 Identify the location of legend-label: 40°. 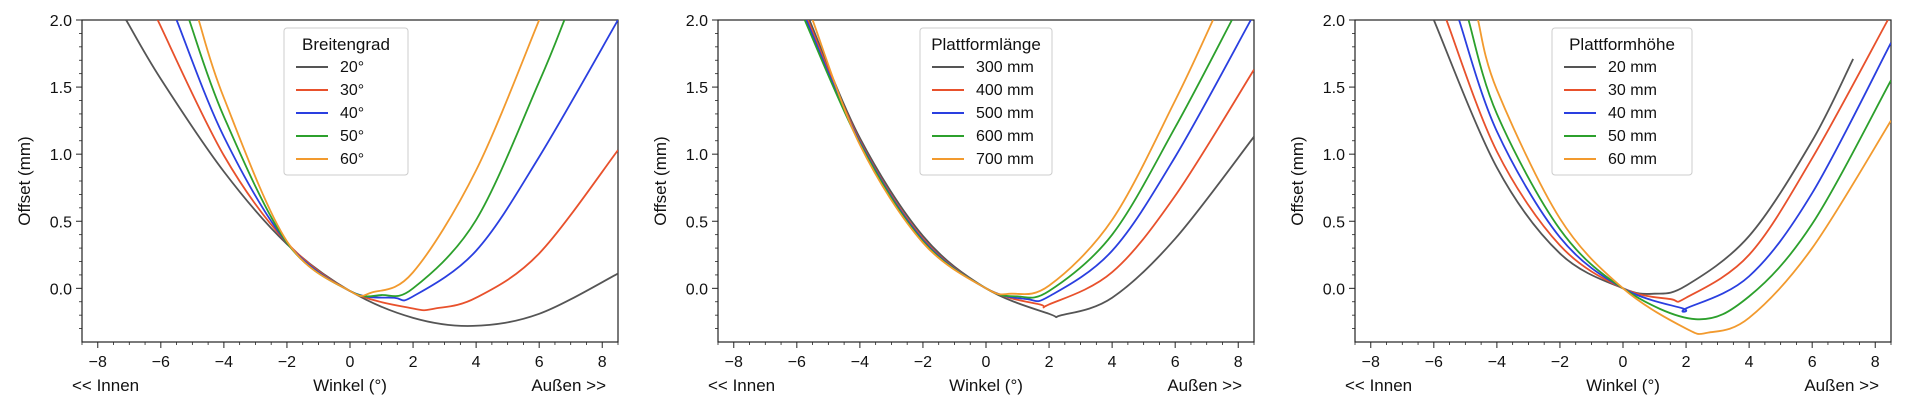
(352, 113).